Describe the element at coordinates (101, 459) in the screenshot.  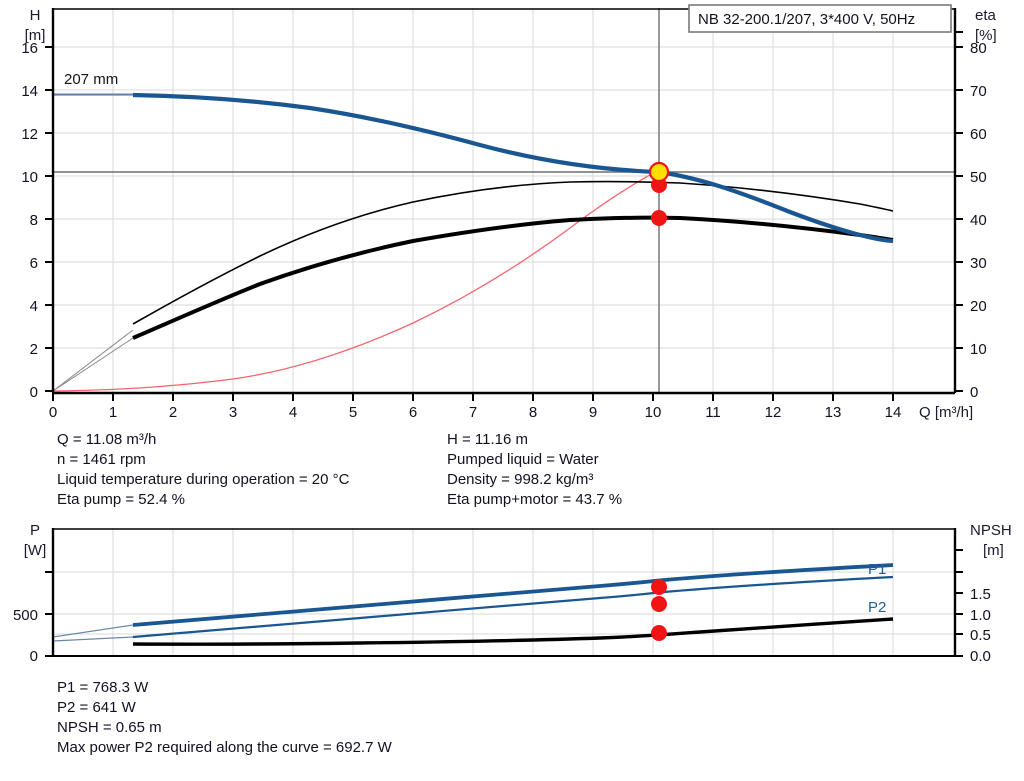
I see `info-speed: n = 1461 rpm` at that location.